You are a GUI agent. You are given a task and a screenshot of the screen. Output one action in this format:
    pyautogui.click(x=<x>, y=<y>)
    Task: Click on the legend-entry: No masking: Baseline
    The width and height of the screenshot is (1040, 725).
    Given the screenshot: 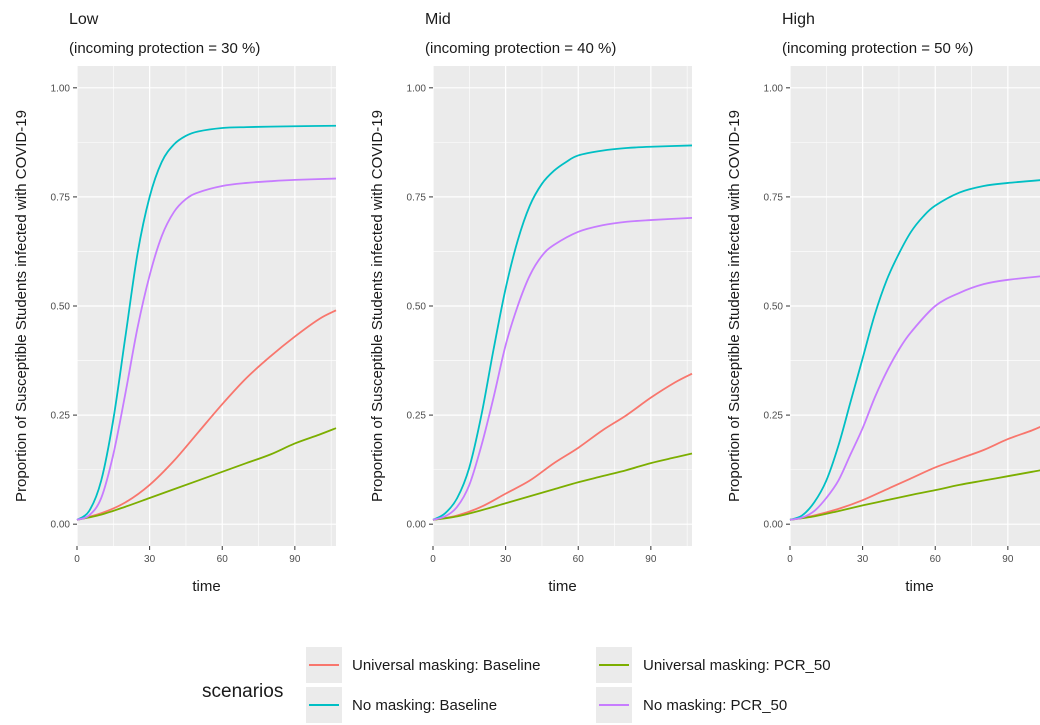 What is the action you would take?
    pyautogui.click(x=401, y=705)
    